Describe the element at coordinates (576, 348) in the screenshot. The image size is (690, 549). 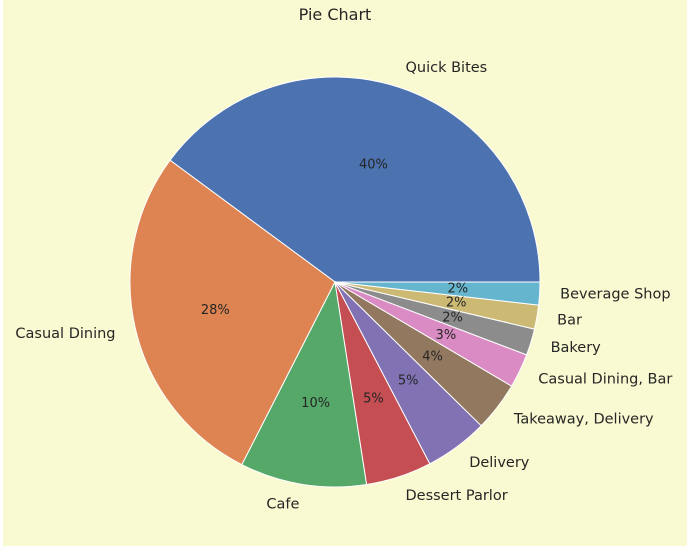
I see `slice-label-bakery: Bakery` at that location.